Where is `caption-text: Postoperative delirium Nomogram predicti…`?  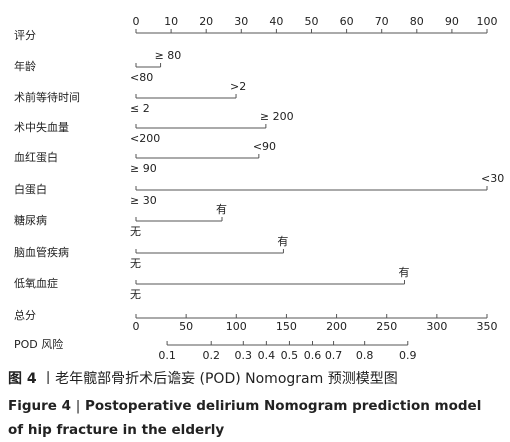 caption-text: Postoperative delirium Nomogram predicti… is located at coordinates (245, 418).